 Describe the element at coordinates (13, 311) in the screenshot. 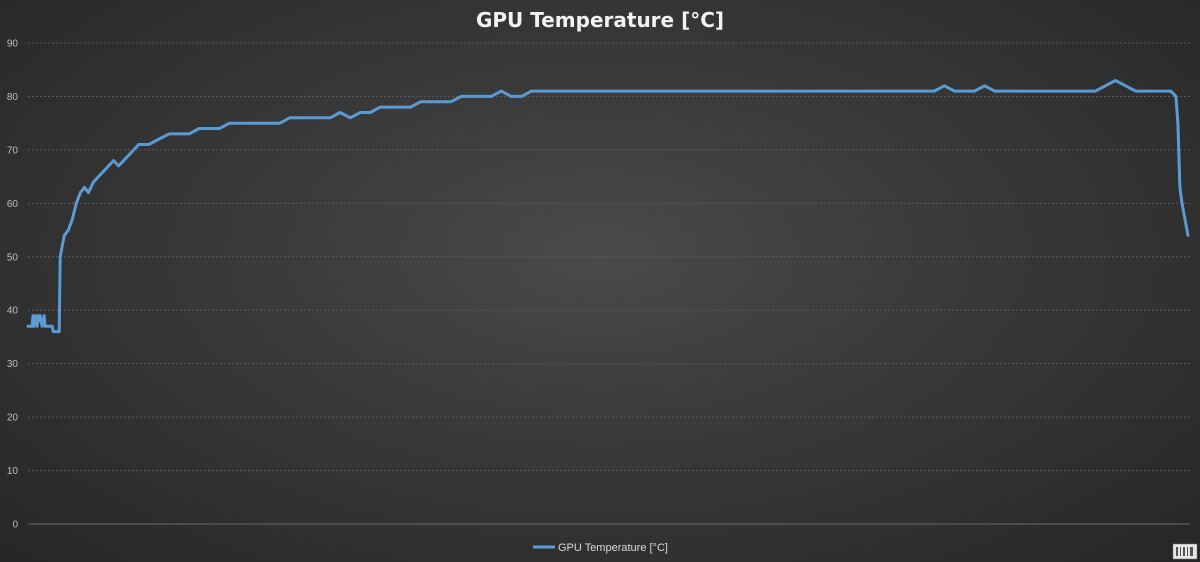

I see `y-tick-label: 40` at that location.